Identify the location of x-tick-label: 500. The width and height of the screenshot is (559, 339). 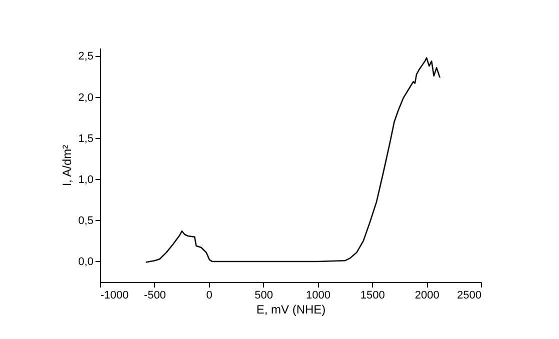
(263, 296).